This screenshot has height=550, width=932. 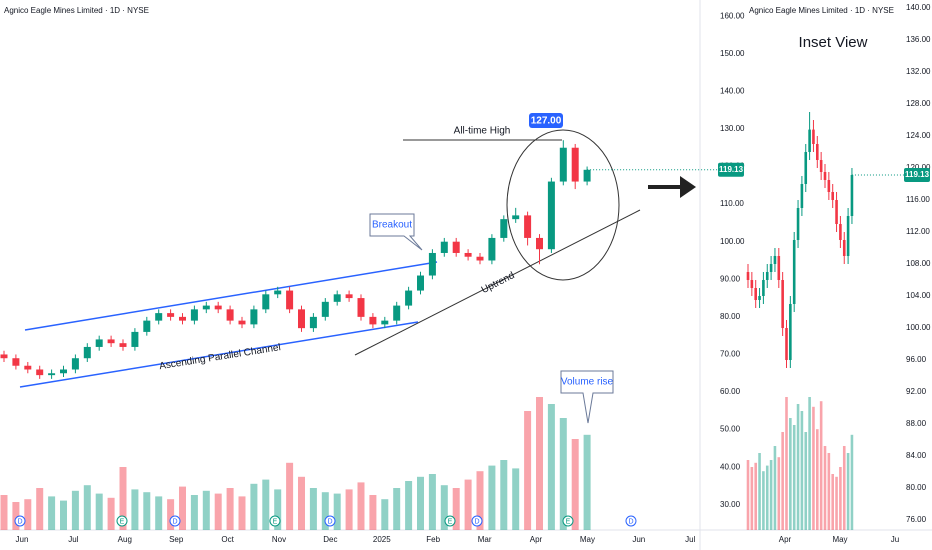 I want to click on y-tick-label: 130.00, so click(x=732, y=128).